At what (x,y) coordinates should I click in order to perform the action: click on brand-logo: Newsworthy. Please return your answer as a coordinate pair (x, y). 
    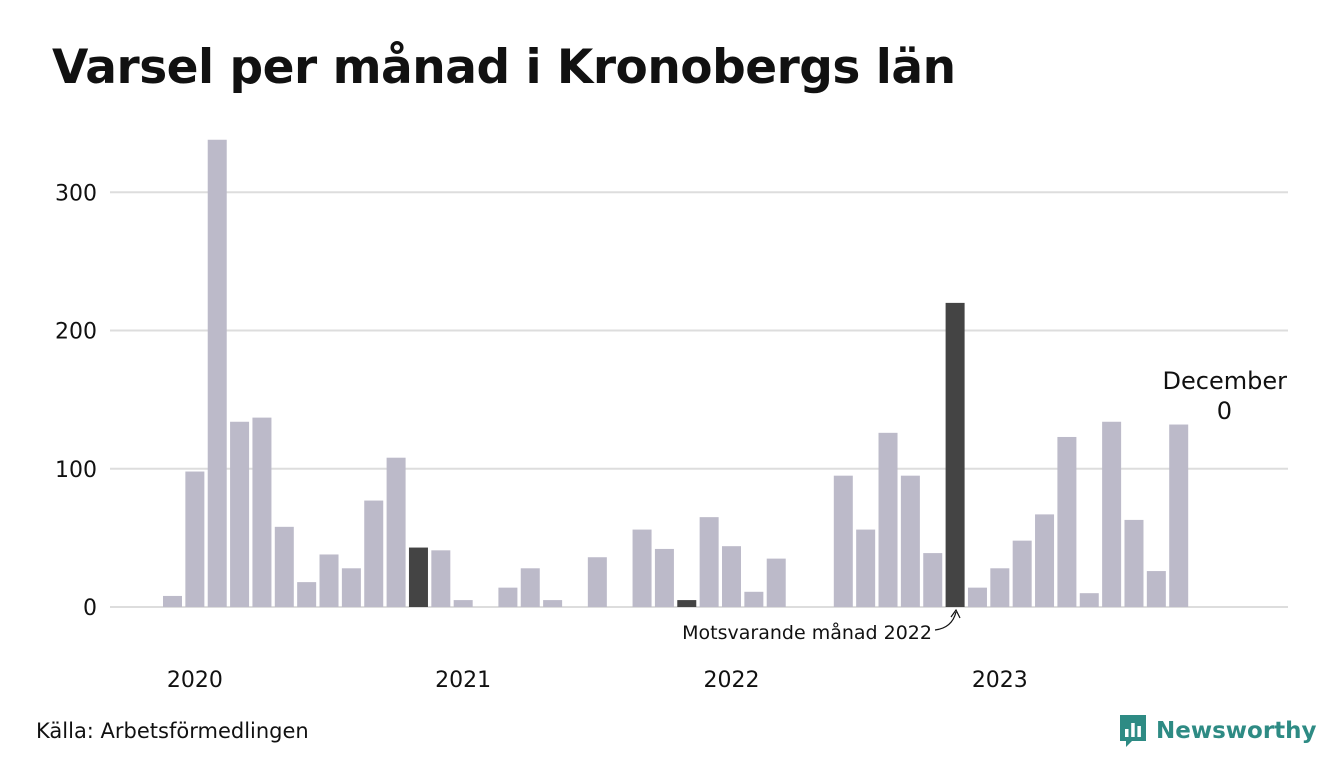
    Looking at the image, I should click on (1217, 731).